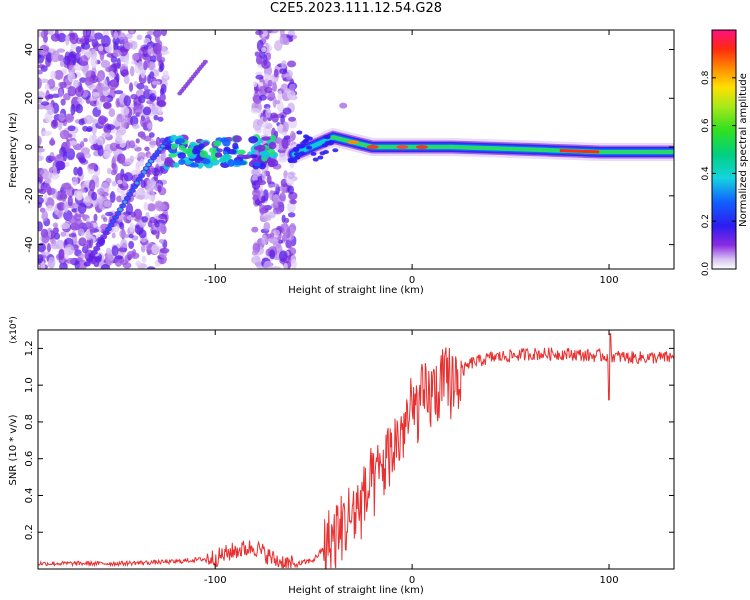 The height and width of the screenshot is (600, 750). What do you see at coordinates (29, 98) in the screenshot?
I see `spectrogram-y-tick-label: 20` at bounding box center [29, 98].